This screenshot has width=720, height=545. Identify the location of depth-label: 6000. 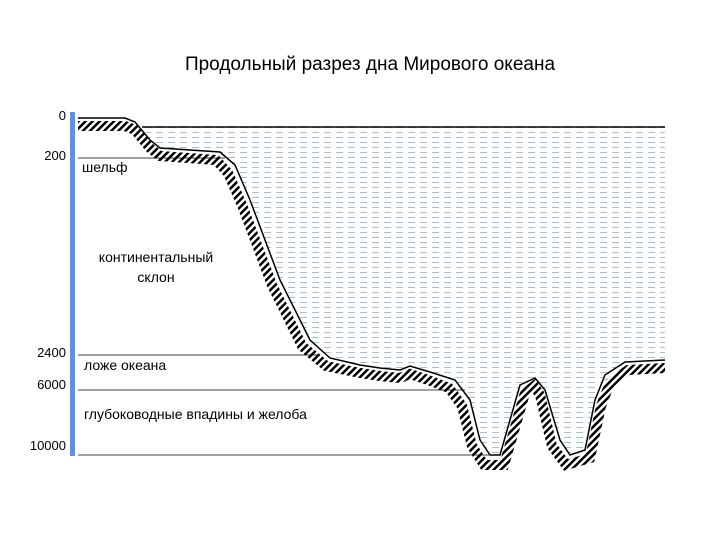
(51, 384).